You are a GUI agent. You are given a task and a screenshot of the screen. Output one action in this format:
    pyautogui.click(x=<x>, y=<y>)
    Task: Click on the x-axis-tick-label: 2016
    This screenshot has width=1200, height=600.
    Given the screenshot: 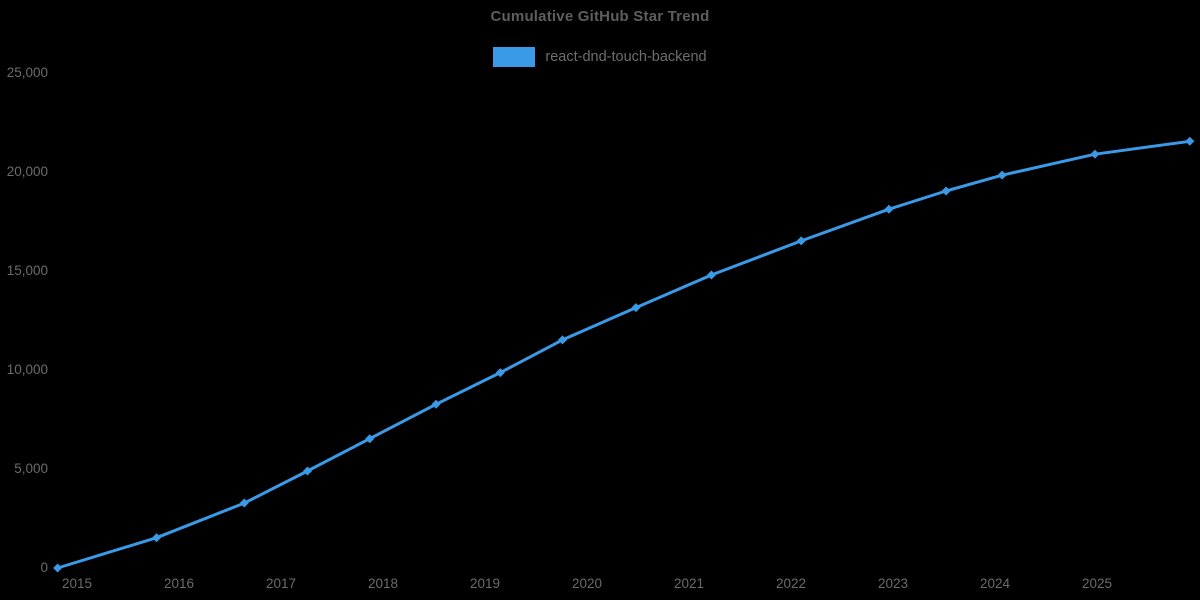 What is the action you would take?
    pyautogui.click(x=179, y=583)
    